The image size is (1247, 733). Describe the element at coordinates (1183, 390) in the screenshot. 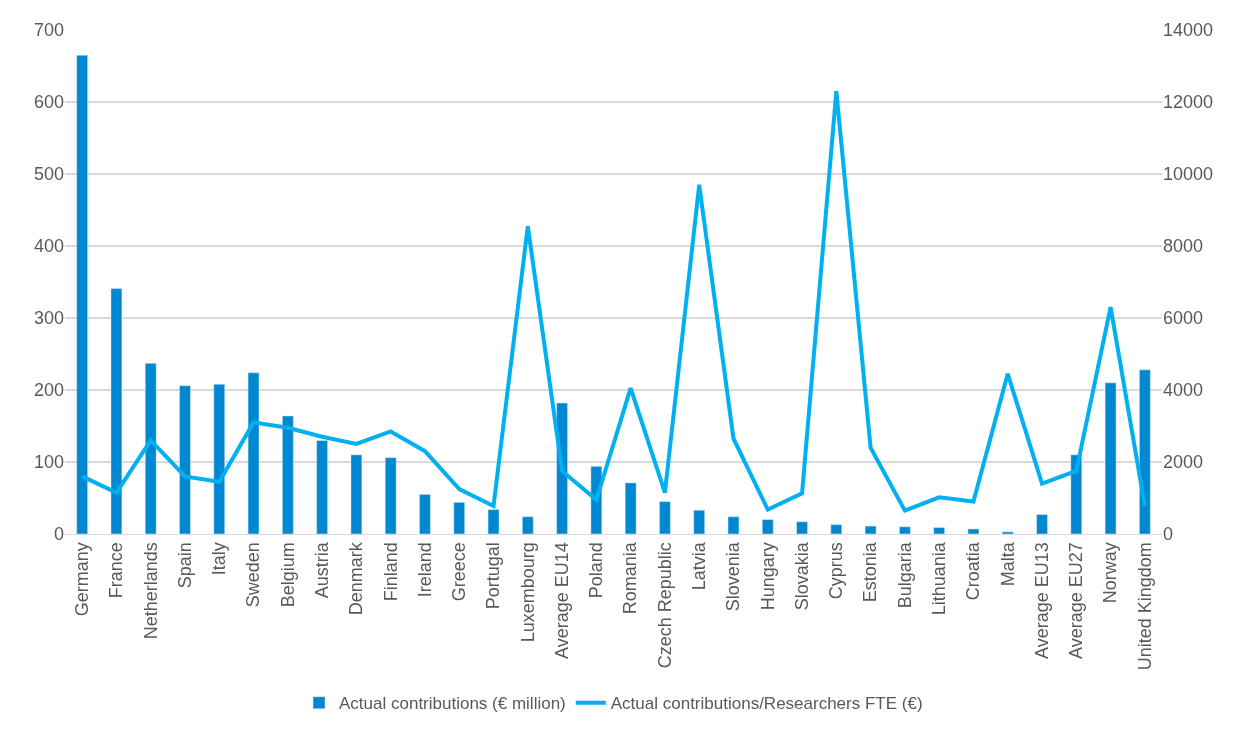

I see `y2-tick-label: 4000` at that location.